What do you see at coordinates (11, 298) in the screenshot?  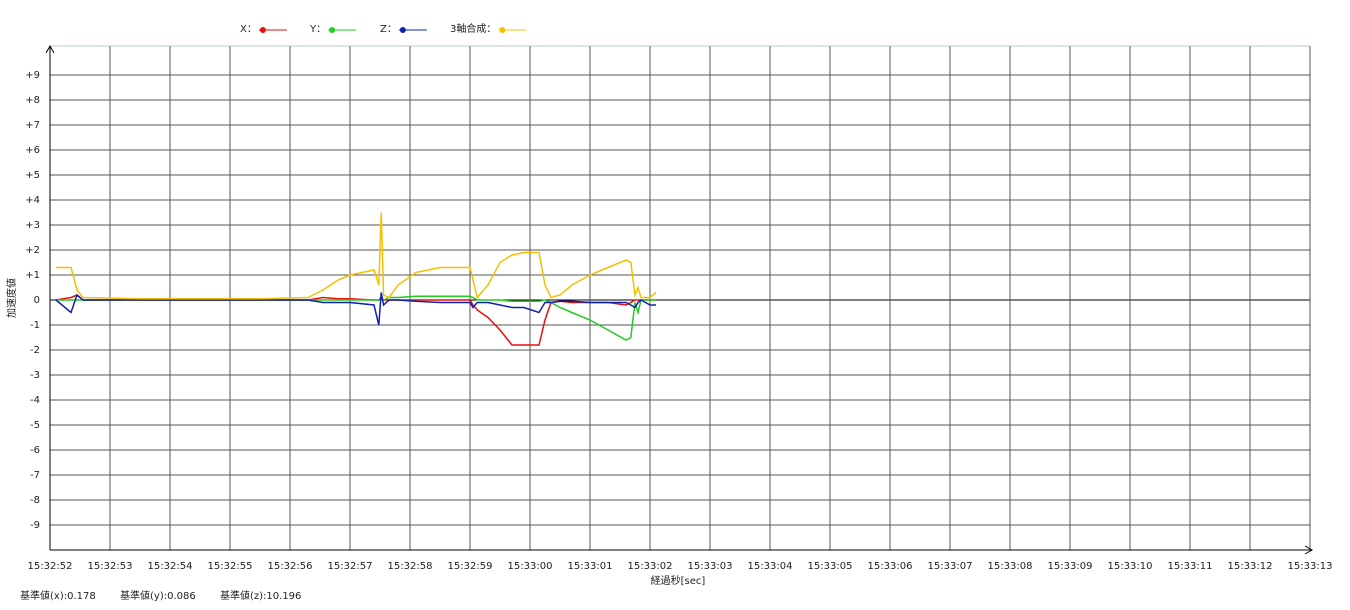 I see `y-axis-label: 加速度値` at bounding box center [11, 298].